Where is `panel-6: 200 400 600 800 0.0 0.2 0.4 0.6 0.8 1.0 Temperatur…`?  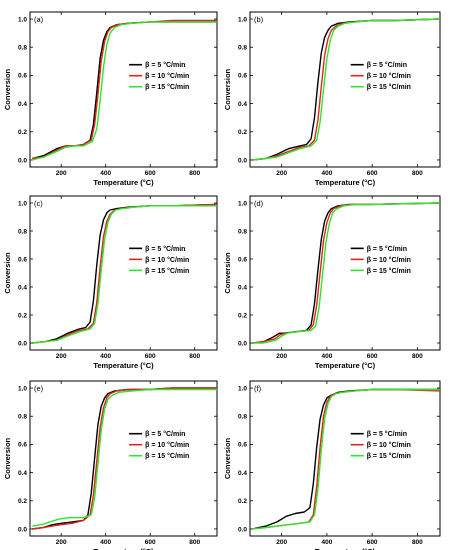
panel-6: 200 400 600 800 0.0 0.2 0.4 0.6 0.8 1.0 Temperatur… is located at coordinates (332, 465).